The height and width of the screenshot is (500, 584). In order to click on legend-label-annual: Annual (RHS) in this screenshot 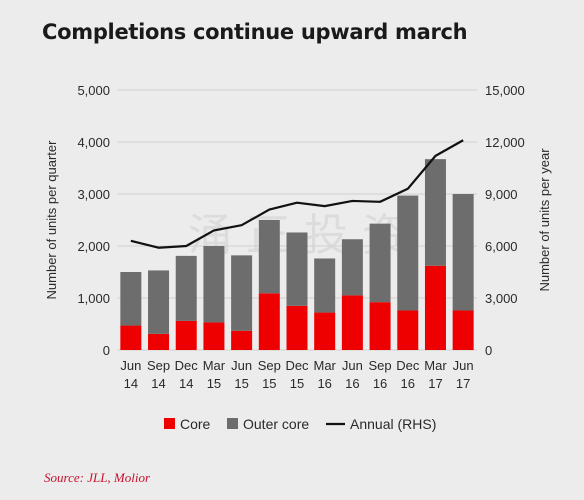, I will do `click(393, 424)`.